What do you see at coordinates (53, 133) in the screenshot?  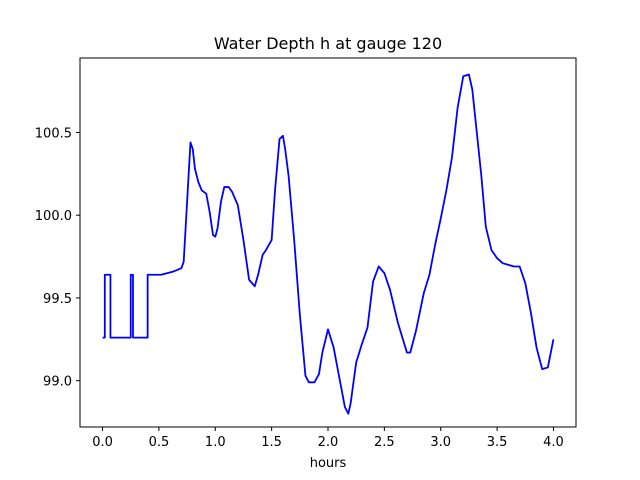 I see `y-tick-label: 100.5` at bounding box center [53, 133].